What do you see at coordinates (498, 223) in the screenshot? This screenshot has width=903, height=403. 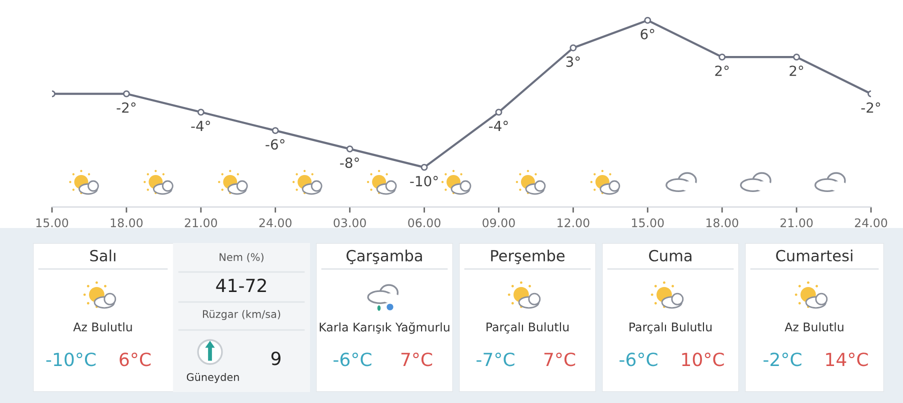 I see `x-tick-label: 09.00` at bounding box center [498, 223].